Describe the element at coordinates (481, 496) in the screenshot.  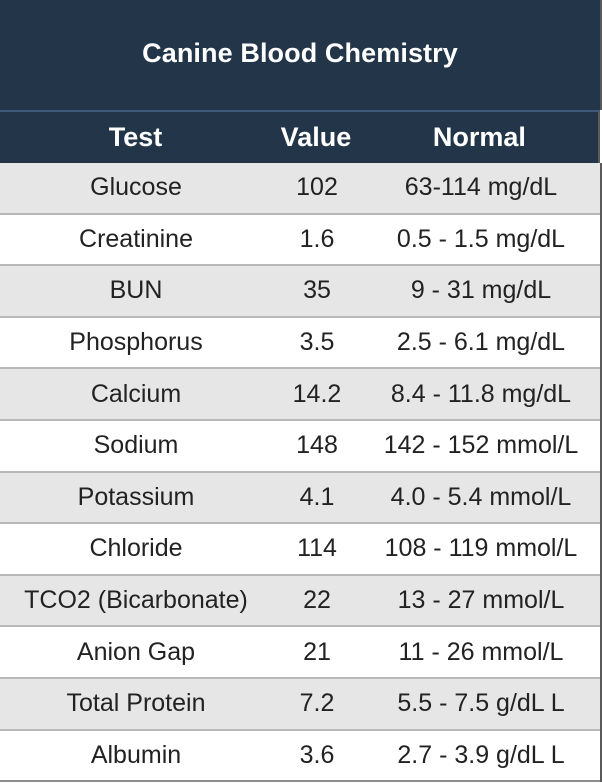
I see `cell-normal: 4.0 - 5.4 mmol/L` at that location.